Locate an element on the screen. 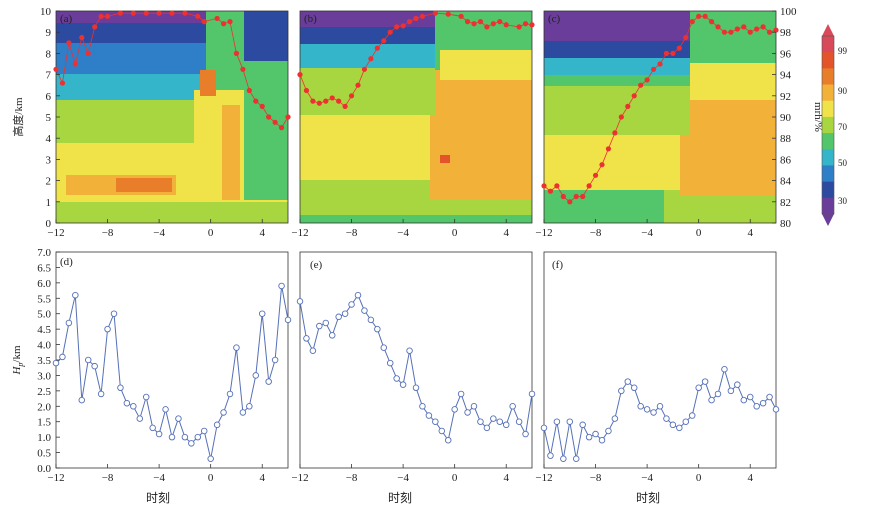 This screenshot has width=880, height=512. panel-b-red-points is located at coordinates (416, 59).